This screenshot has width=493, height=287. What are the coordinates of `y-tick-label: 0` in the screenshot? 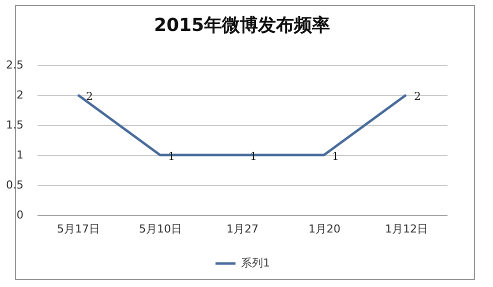 It's located at (20, 215).